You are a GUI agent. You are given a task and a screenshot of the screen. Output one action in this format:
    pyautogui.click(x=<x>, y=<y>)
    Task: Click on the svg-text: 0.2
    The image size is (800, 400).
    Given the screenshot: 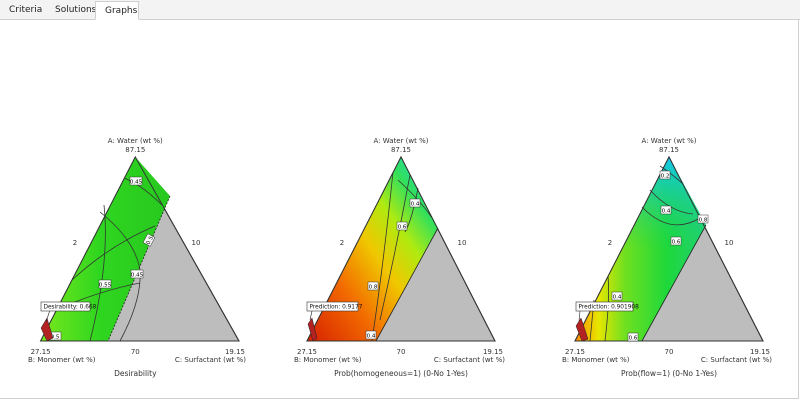 What is the action you would take?
    pyautogui.click(x=665, y=177)
    